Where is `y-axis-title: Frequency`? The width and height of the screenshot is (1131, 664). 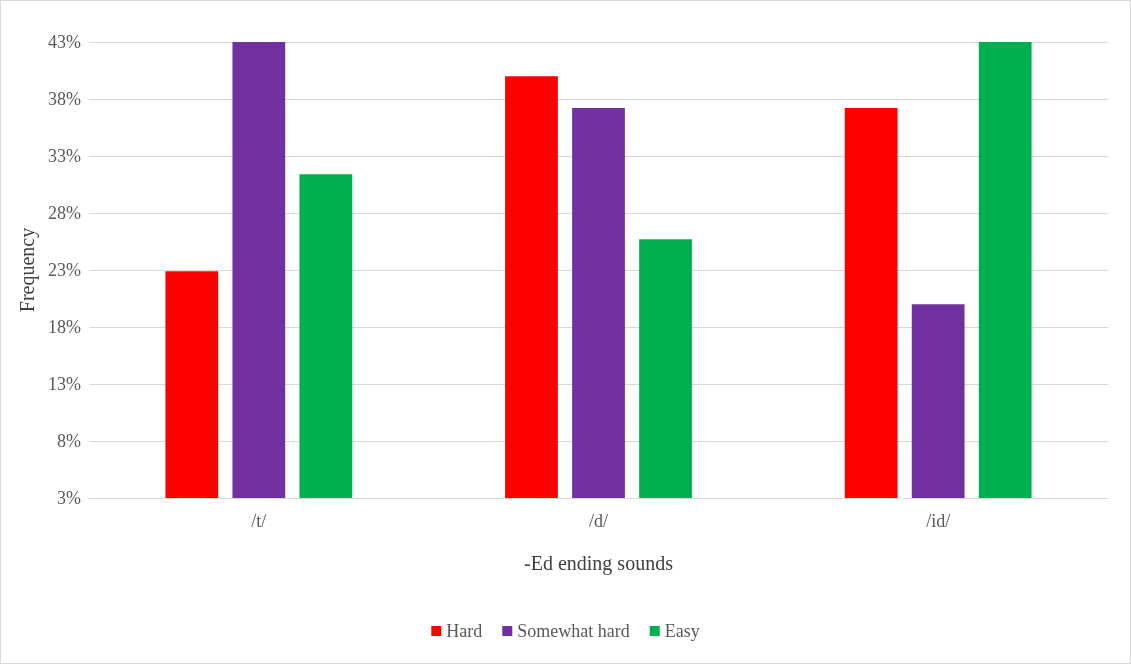 y-axis-title: Frequency is located at coordinates (28, 270).